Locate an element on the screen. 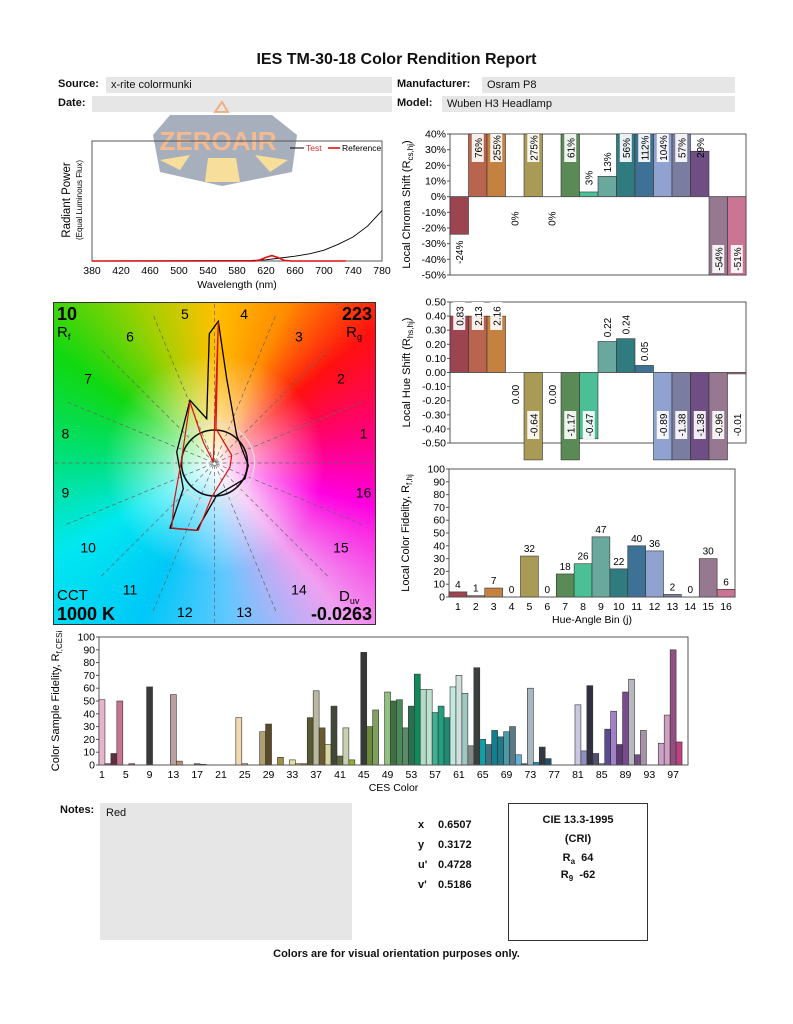  hue-bin-label: 7 is located at coordinates (88, 379).